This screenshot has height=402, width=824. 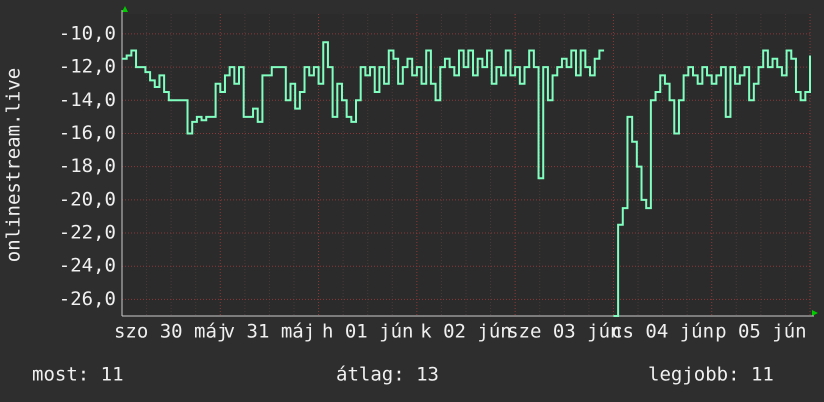 I want to click on y-tick-label: -18,0, so click(x=87, y=166).